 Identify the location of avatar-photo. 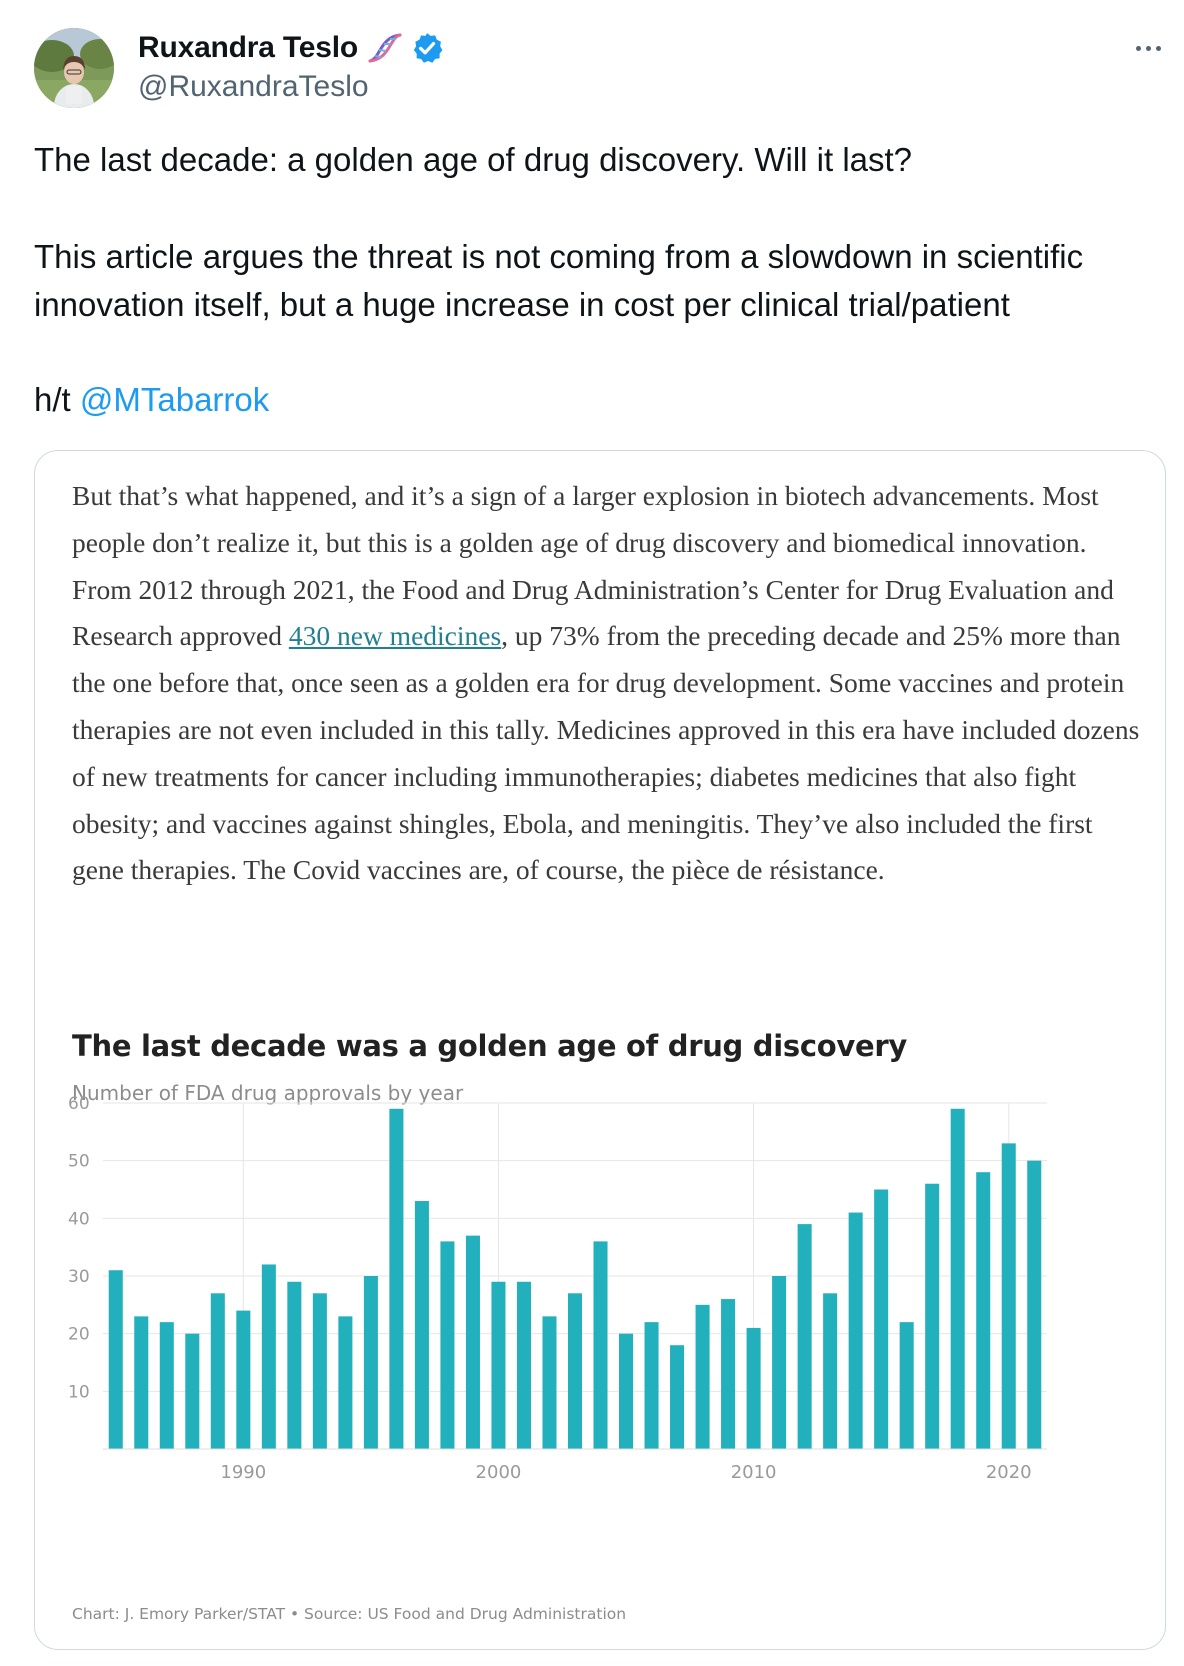
(74, 68).